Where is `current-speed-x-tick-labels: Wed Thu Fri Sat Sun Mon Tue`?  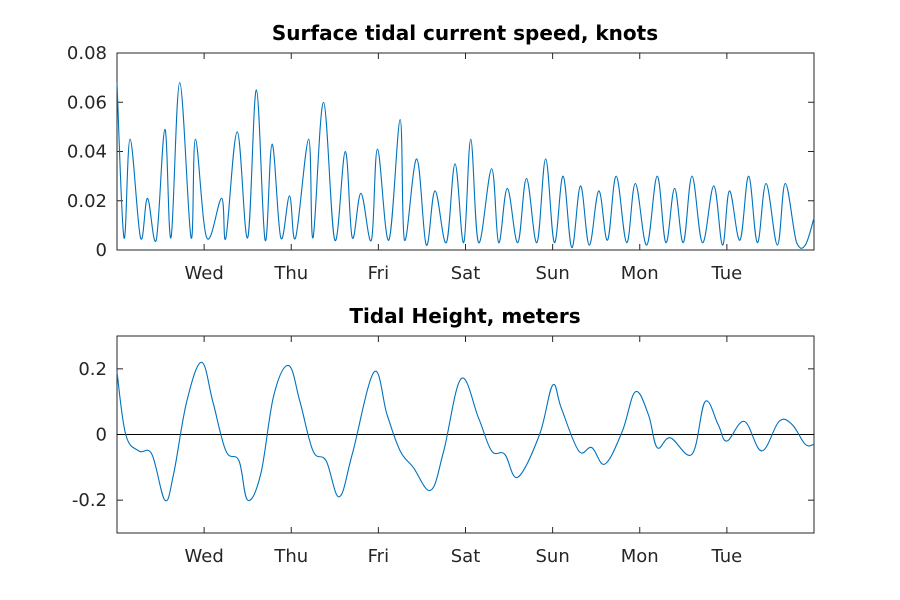 current-speed-x-tick-labels: Wed Thu Fri Sat Sun Mon Tue is located at coordinates (464, 273).